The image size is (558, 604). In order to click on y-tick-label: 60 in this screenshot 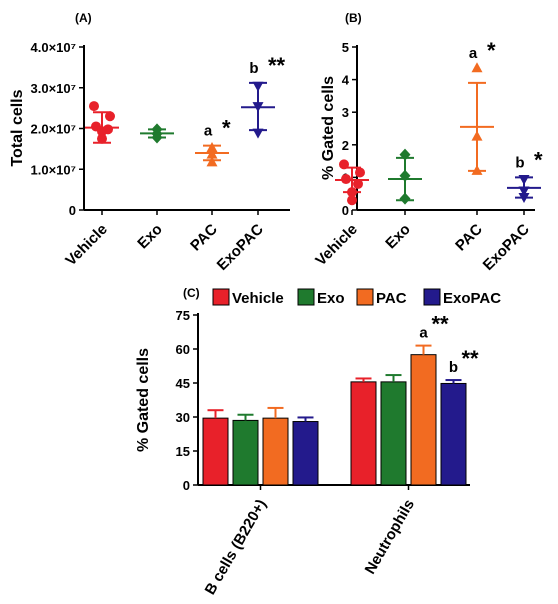, I will do `click(183, 349)`.